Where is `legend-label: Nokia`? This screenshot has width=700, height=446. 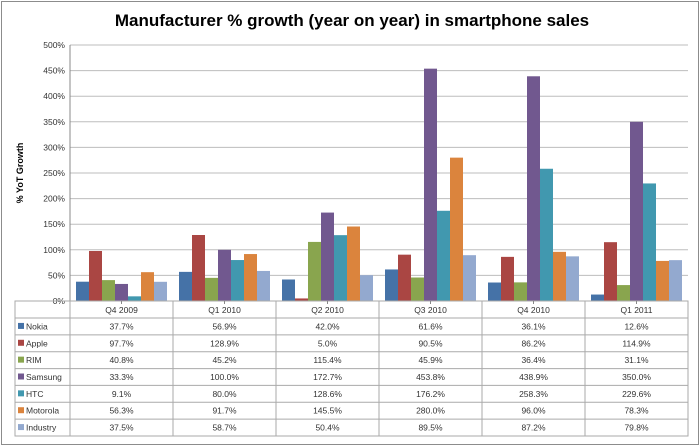
legend-label: Nokia is located at coordinates (37, 326).